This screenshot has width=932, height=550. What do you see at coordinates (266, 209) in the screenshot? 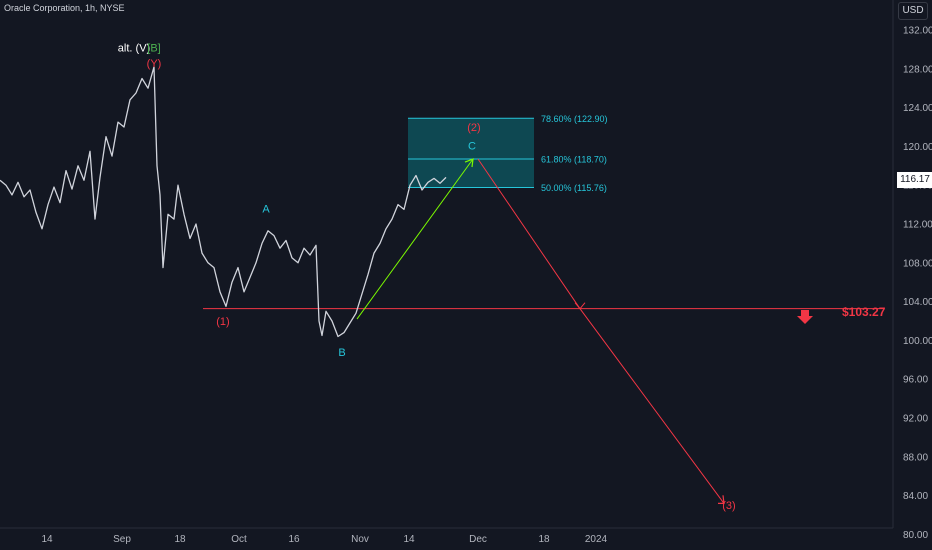
I see `wave-label: A` at bounding box center [266, 209].